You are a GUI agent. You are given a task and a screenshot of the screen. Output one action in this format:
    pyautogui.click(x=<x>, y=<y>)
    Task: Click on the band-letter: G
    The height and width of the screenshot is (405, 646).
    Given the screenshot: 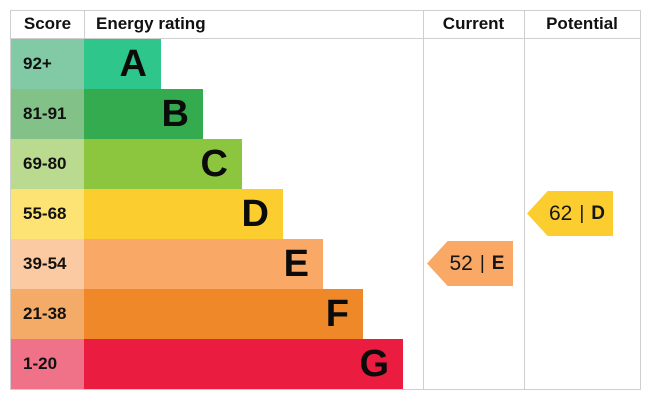 What is the action you would take?
    pyautogui.click(x=374, y=364)
    